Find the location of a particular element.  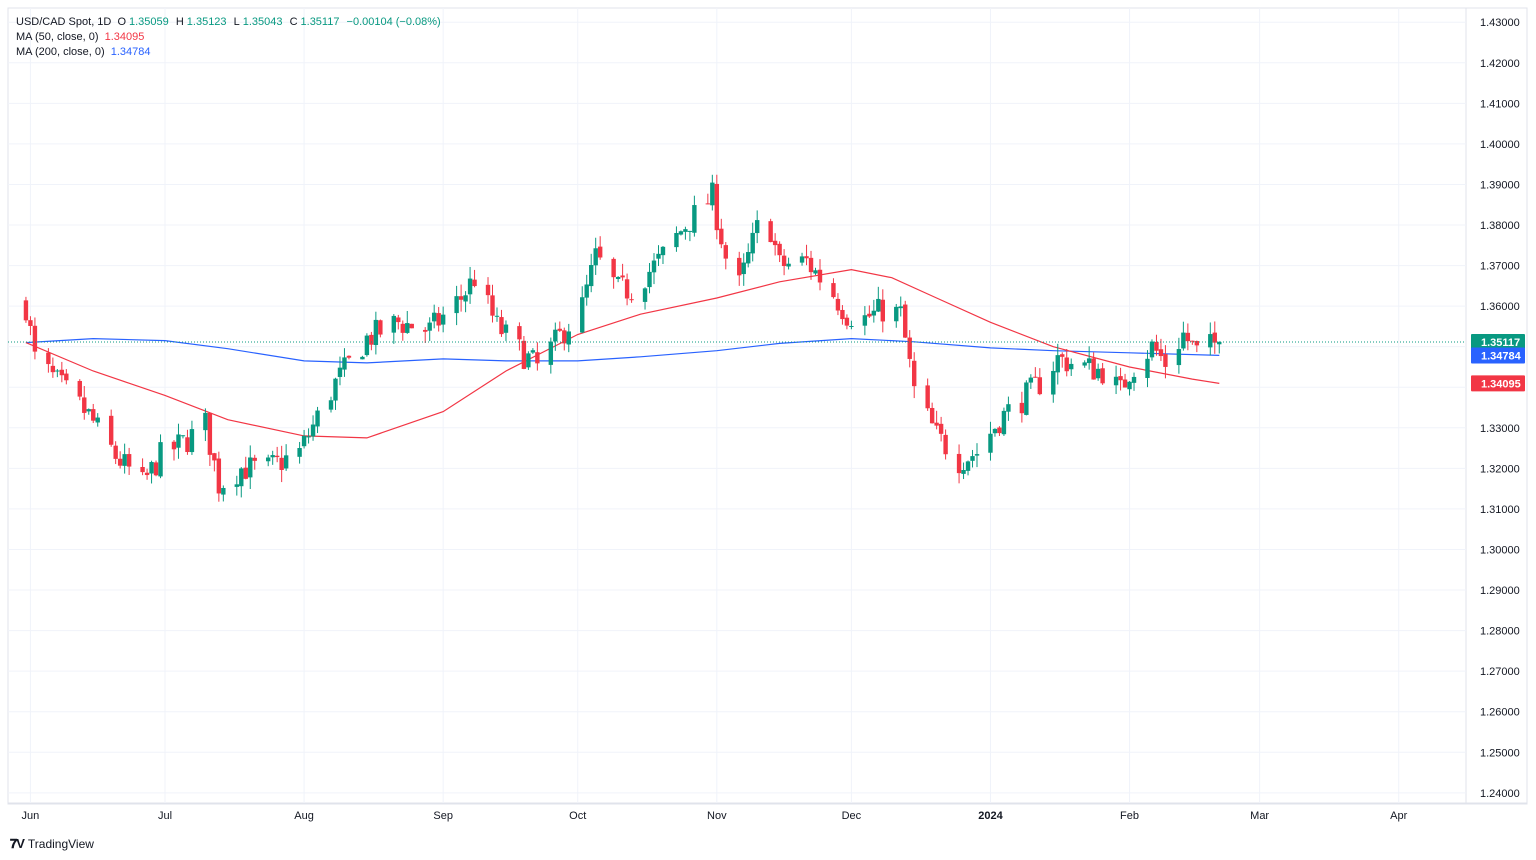

y-tick-label: 1.28000 is located at coordinates (1500, 632).